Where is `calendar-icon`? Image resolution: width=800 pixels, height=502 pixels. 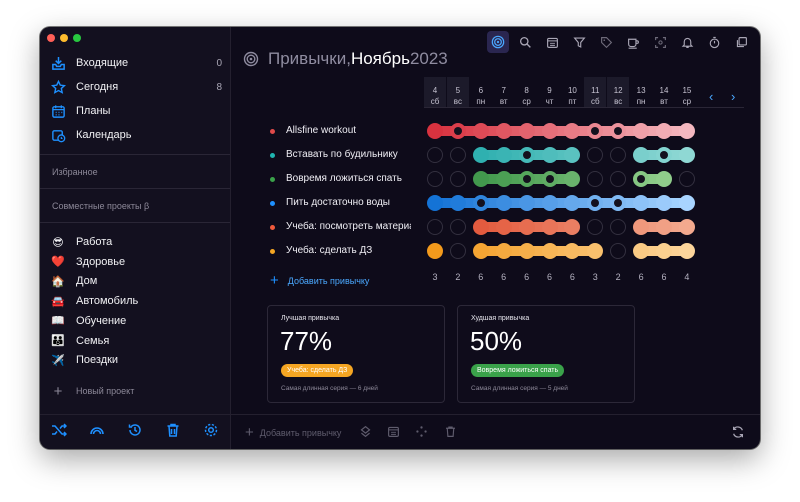 calendar-icon is located at coordinates (393, 434).